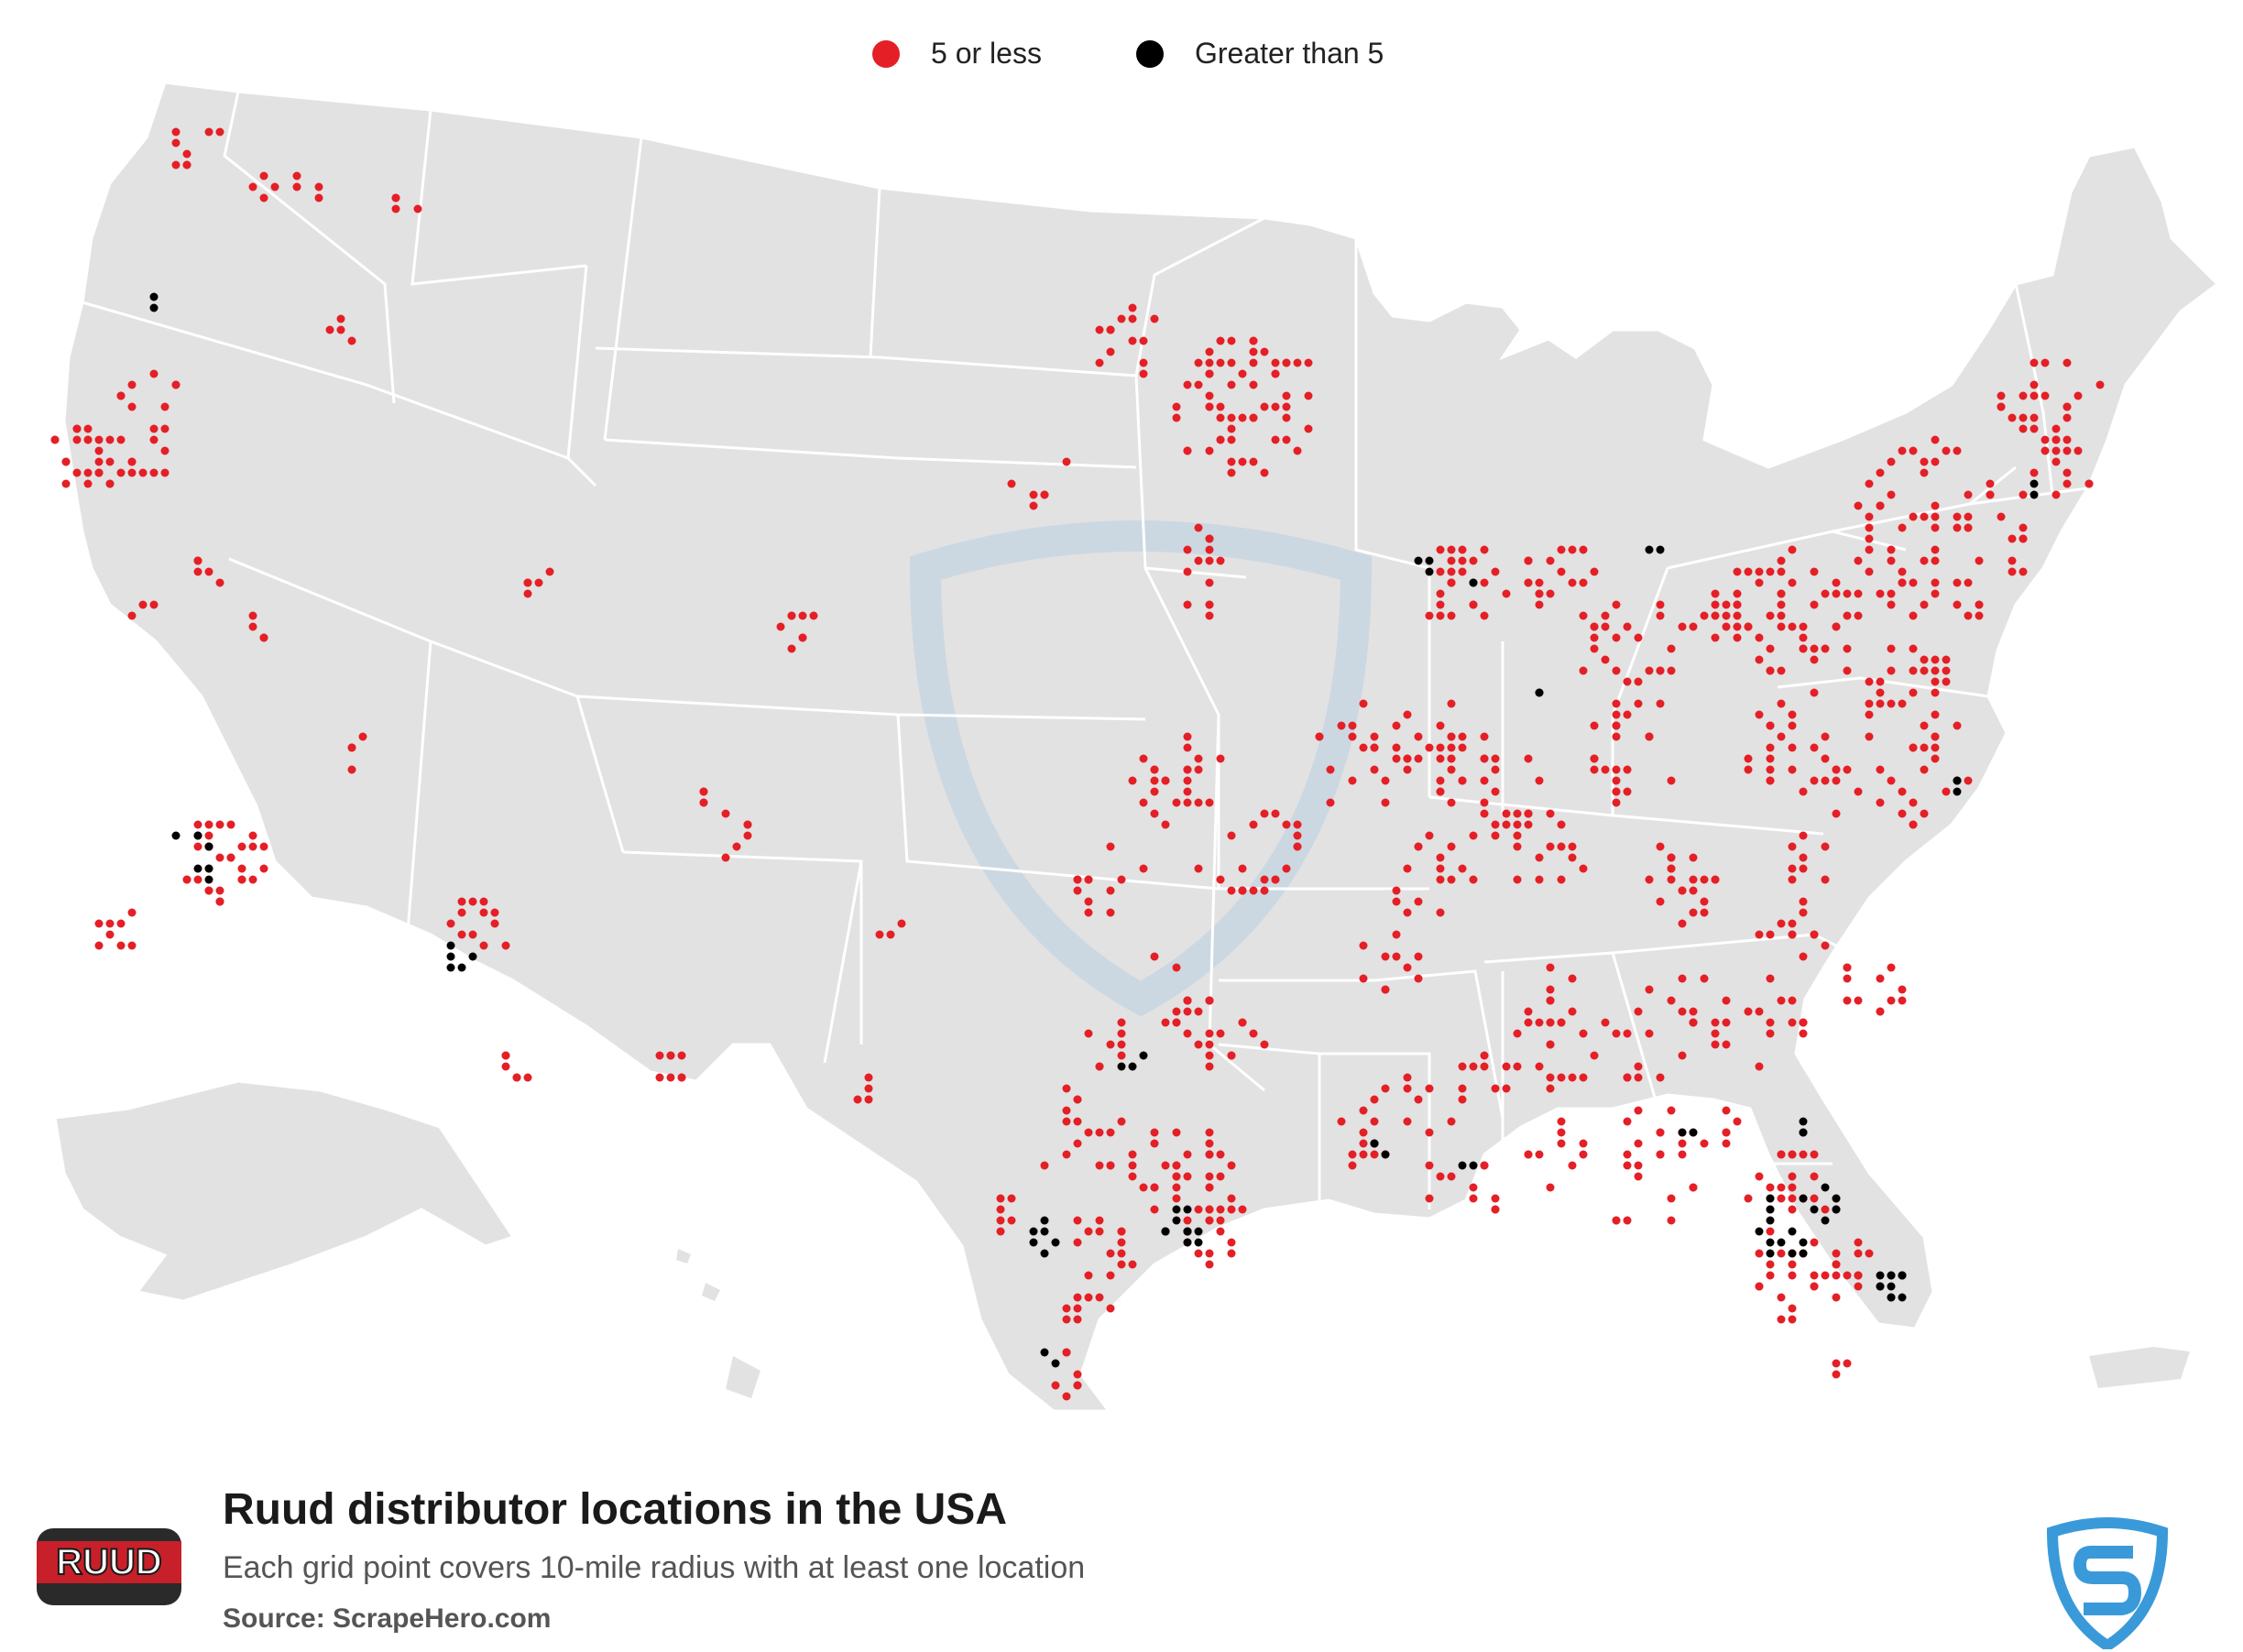 This screenshot has height=1652, width=2243. What do you see at coordinates (1141, 768) in the screenshot?
I see `scrapehero-watermark-icon` at bounding box center [1141, 768].